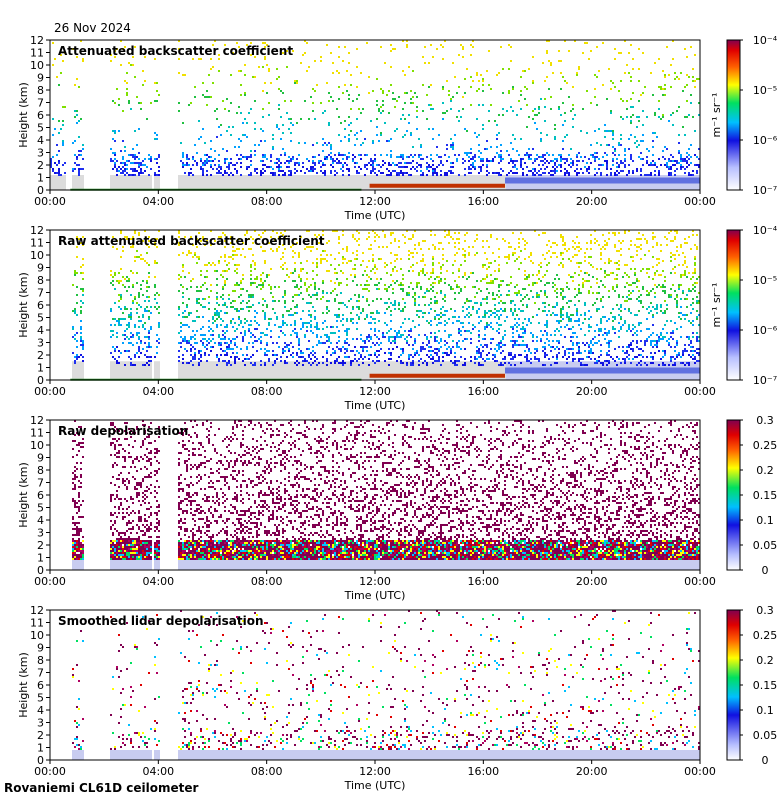 The height and width of the screenshot is (800, 780). Describe the element at coordinates (40, 268) in the screenshot. I see `y-tick-label: 9` at that location.